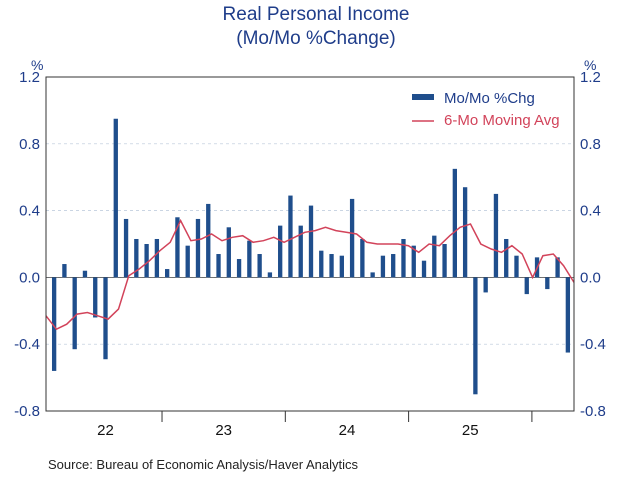 The image size is (632, 478). I want to click on legend-label-line: 6-Mo Moving Avg, so click(502, 120).